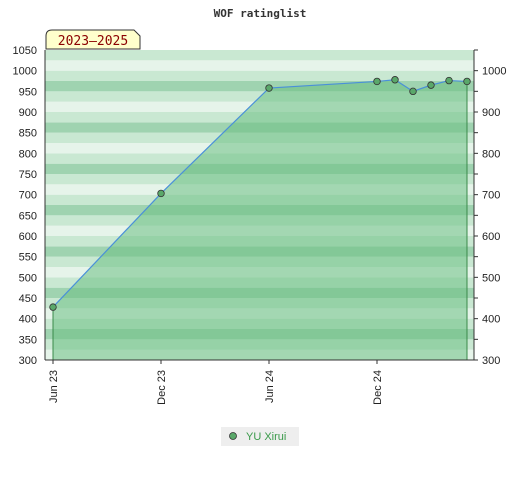 This screenshot has width=520, height=480. Describe the element at coordinates (28, 196) in the screenshot. I see `y-tick-left: 700` at that location.